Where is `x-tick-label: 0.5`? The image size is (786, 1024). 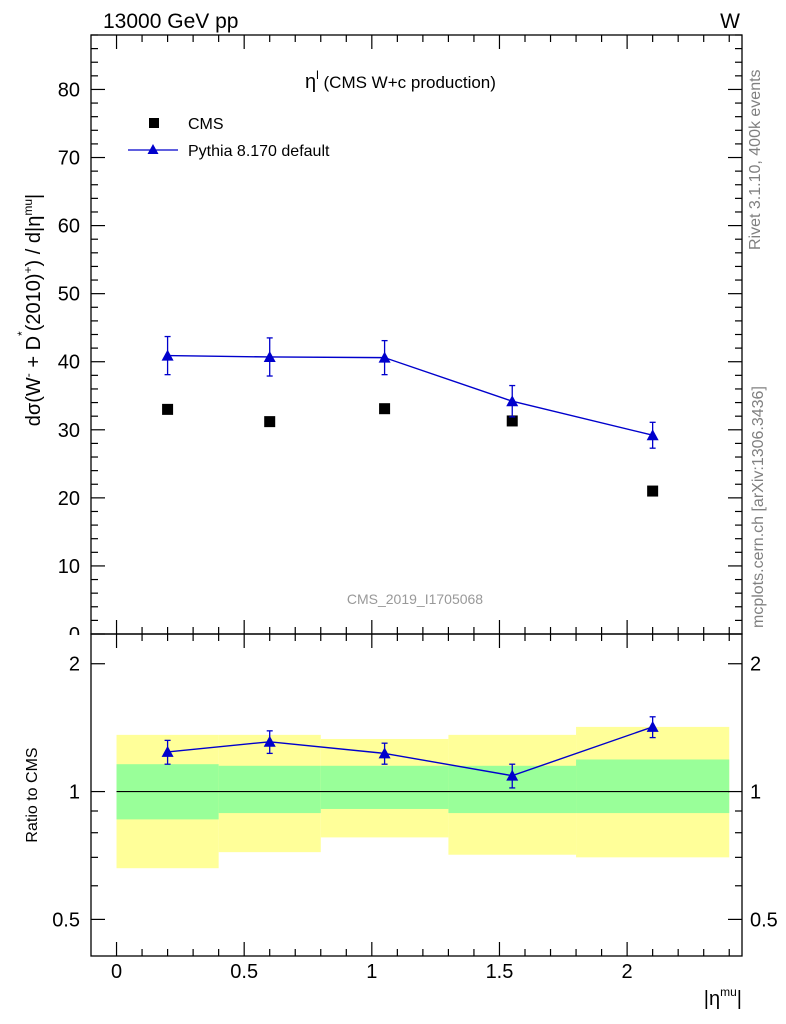
x-tick-label: 0.5 is located at coordinates (244, 972).